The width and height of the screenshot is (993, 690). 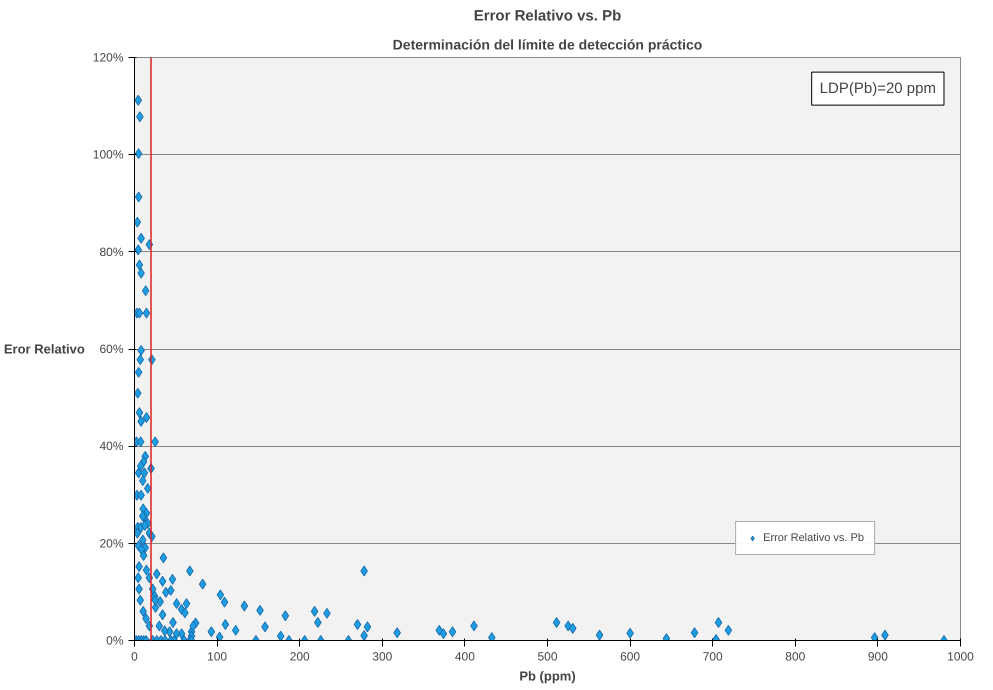 What do you see at coordinates (111, 349) in the screenshot?
I see `y-tick-label: 60%` at bounding box center [111, 349].